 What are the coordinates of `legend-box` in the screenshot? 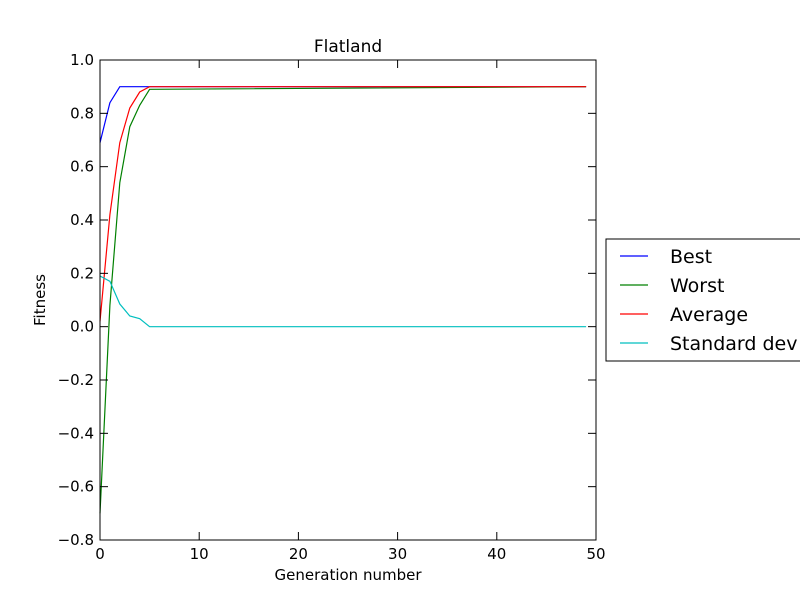 It's located at (702, 300).